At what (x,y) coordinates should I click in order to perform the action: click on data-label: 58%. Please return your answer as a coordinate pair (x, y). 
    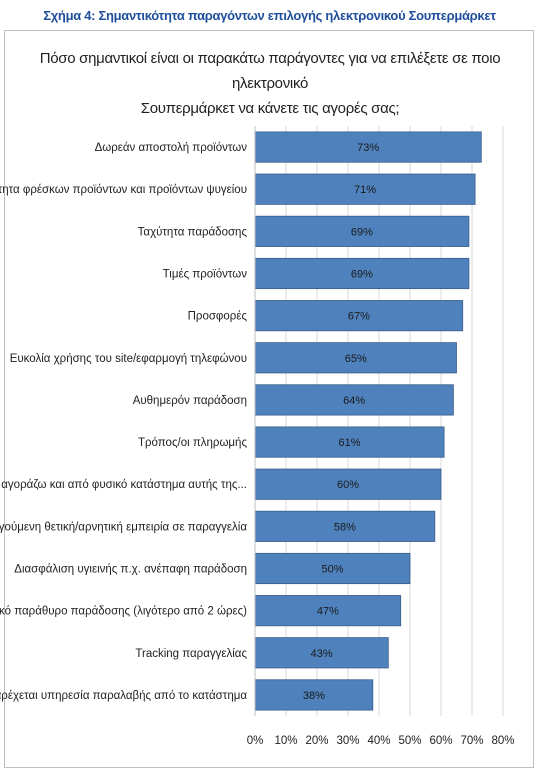
    Looking at the image, I should click on (345, 527).